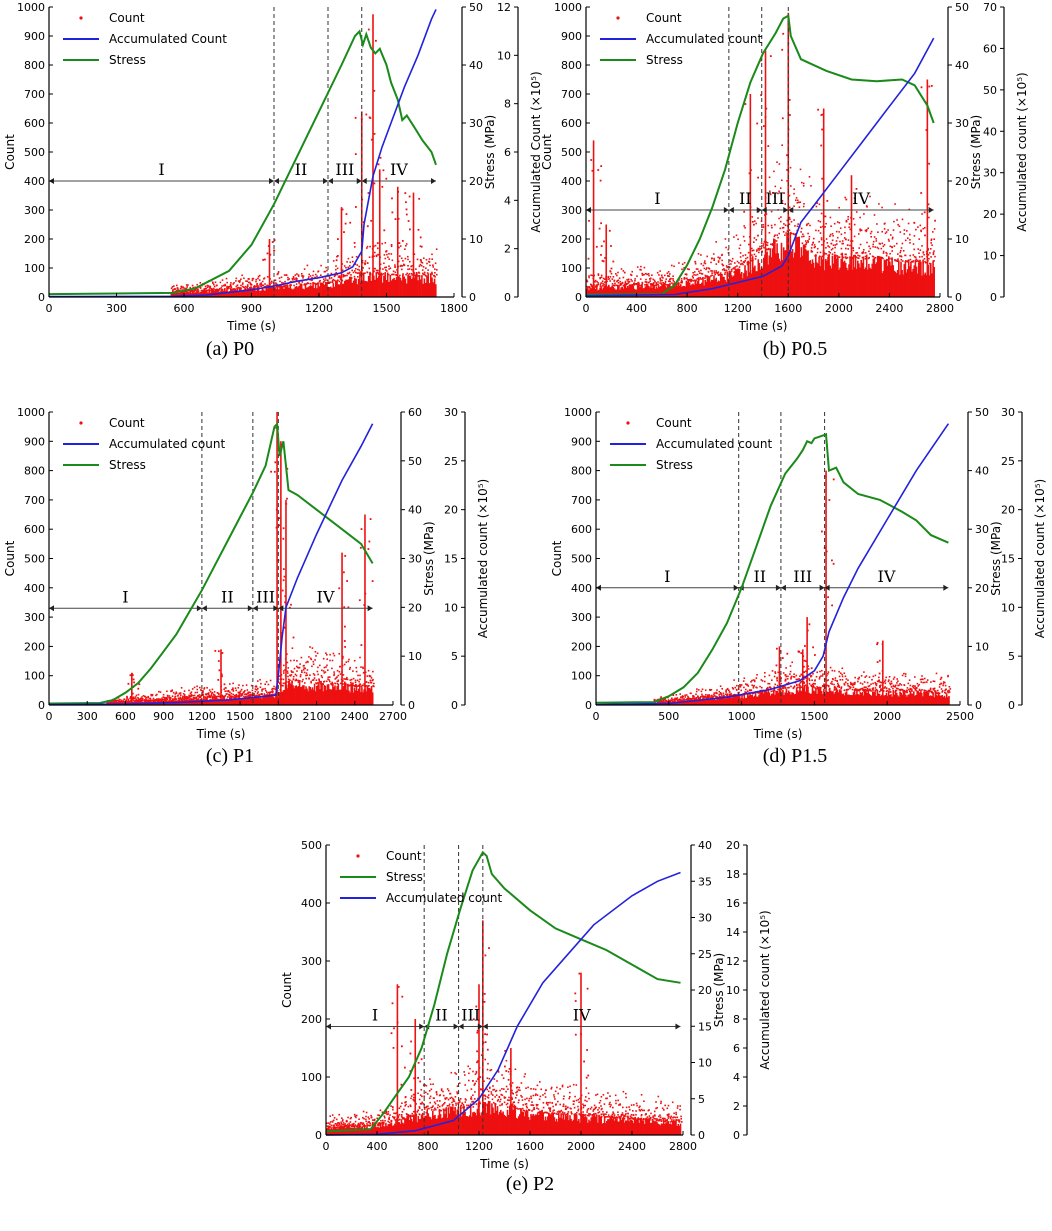 This screenshot has width=1052, height=1231. What do you see at coordinates (1011, 705) in the screenshot?
I see `y3-tick-label: 0` at bounding box center [1011, 705].